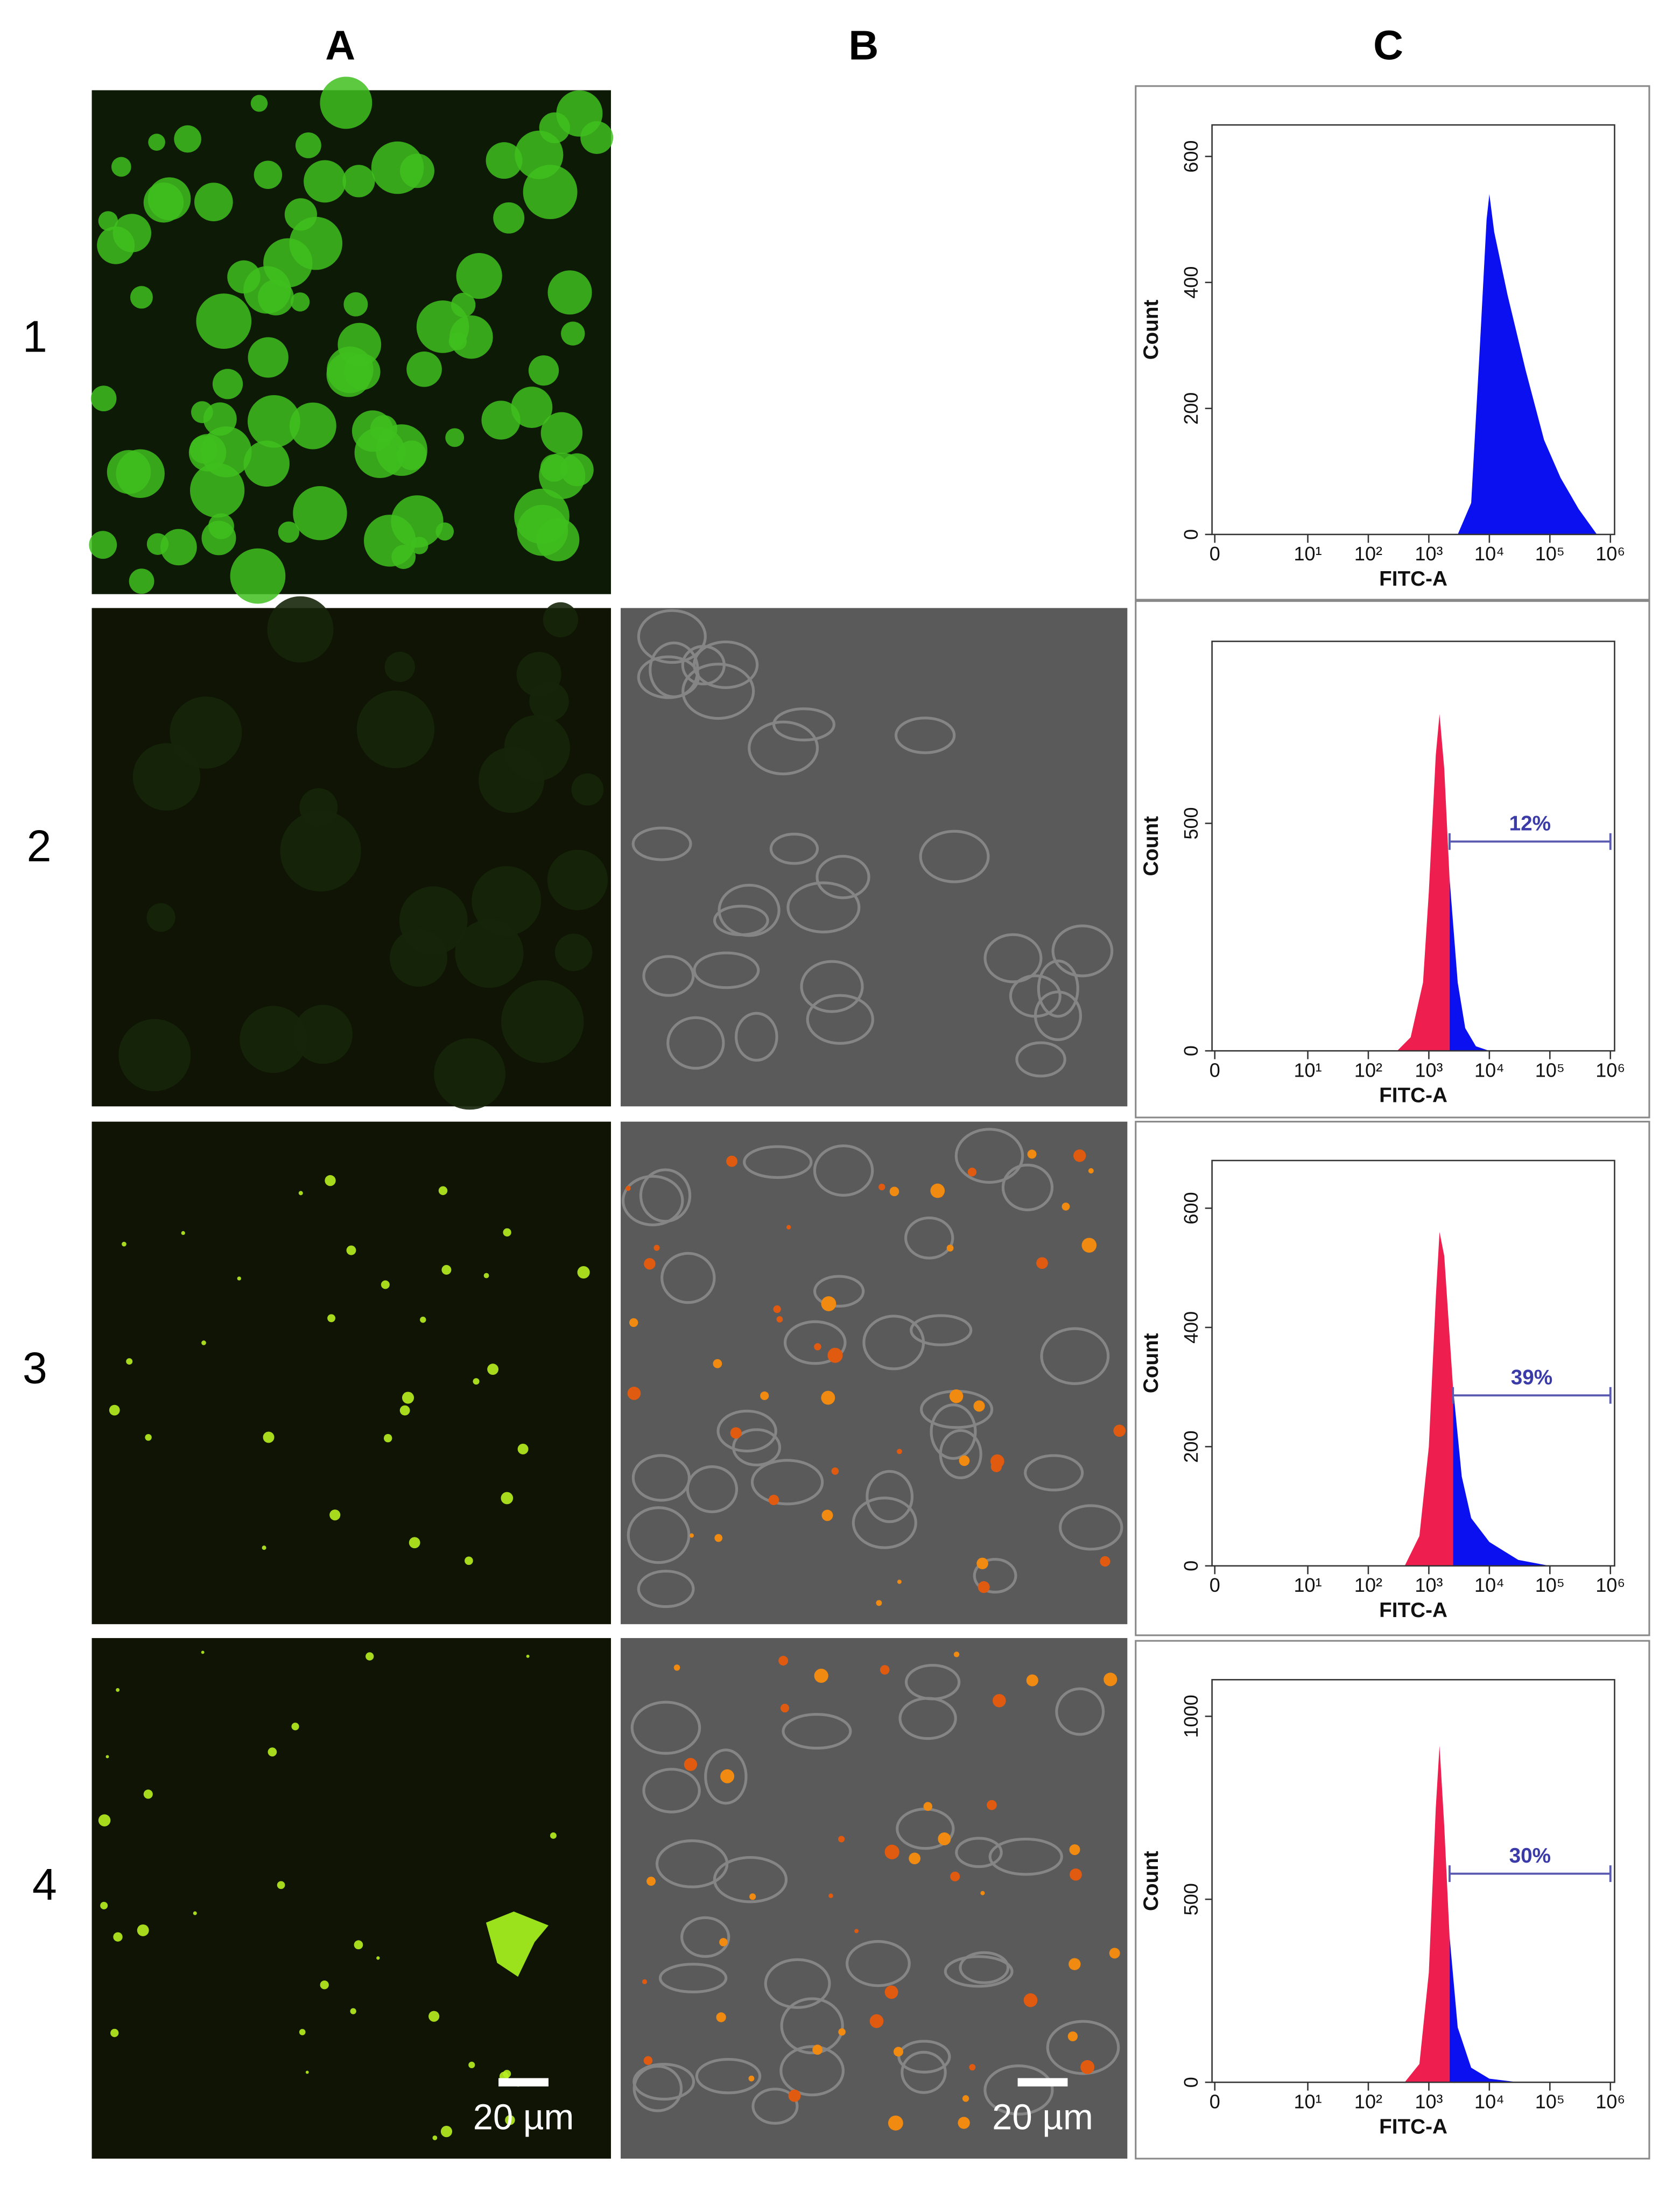 The height and width of the screenshot is (2185, 1680). Describe the element at coordinates (1413, 1095) in the screenshot. I see `x-axis-label: FITC-A` at that location.